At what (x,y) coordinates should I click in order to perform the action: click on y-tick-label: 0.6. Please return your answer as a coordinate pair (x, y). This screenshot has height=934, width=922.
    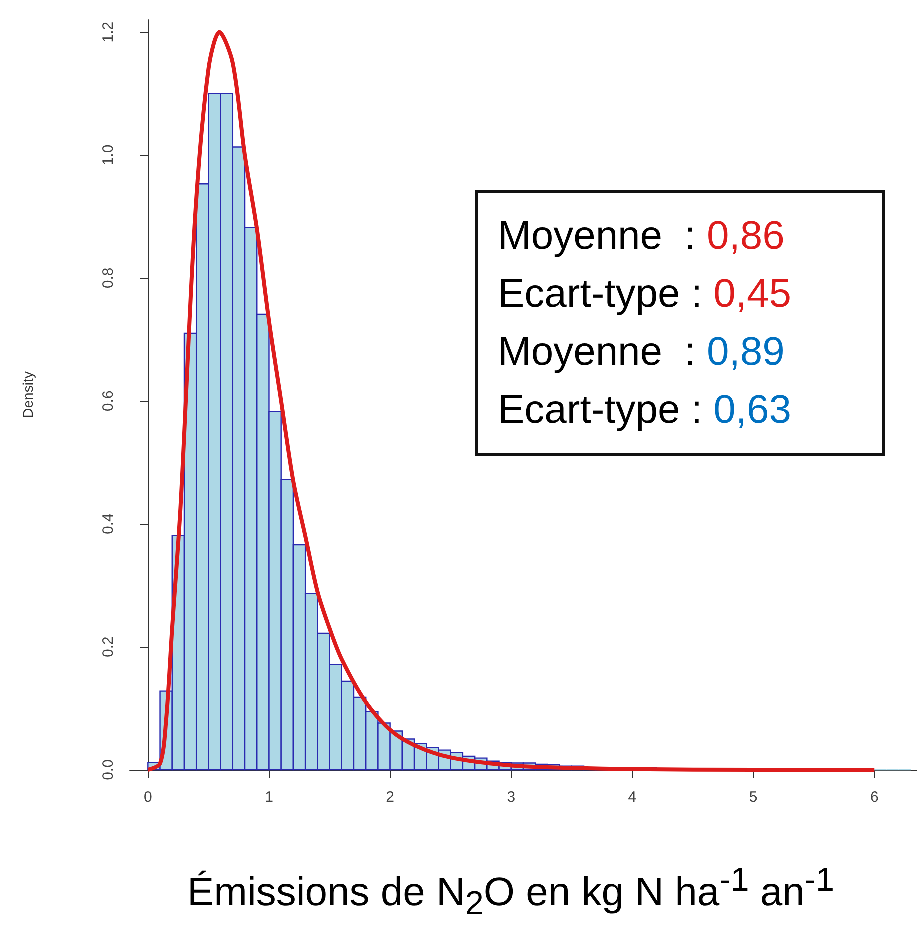
    Looking at the image, I should click on (108, 401).